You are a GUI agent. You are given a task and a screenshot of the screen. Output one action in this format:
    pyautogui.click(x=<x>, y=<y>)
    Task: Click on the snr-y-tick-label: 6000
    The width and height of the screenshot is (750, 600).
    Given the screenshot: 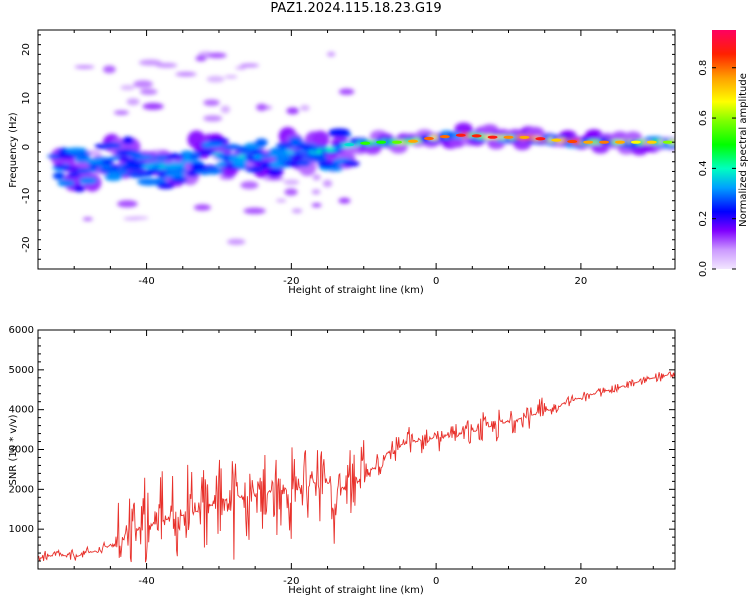 What is the action you would take?
    pyautogui.click(x=21, y=330)
    